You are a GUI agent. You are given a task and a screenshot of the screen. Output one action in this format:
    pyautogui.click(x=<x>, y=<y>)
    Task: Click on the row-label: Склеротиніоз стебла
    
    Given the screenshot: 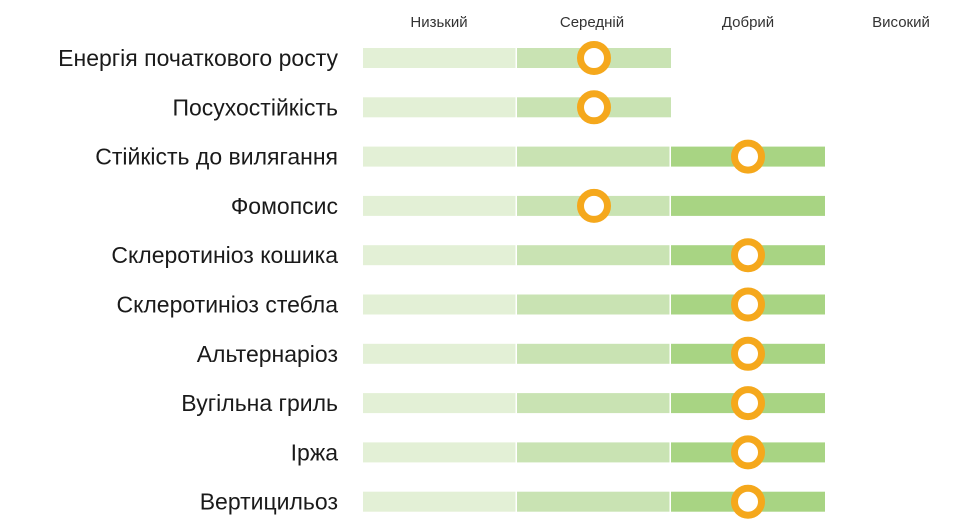 What is the action you would take?
    pyautogui.click(x=227, y=305)
    